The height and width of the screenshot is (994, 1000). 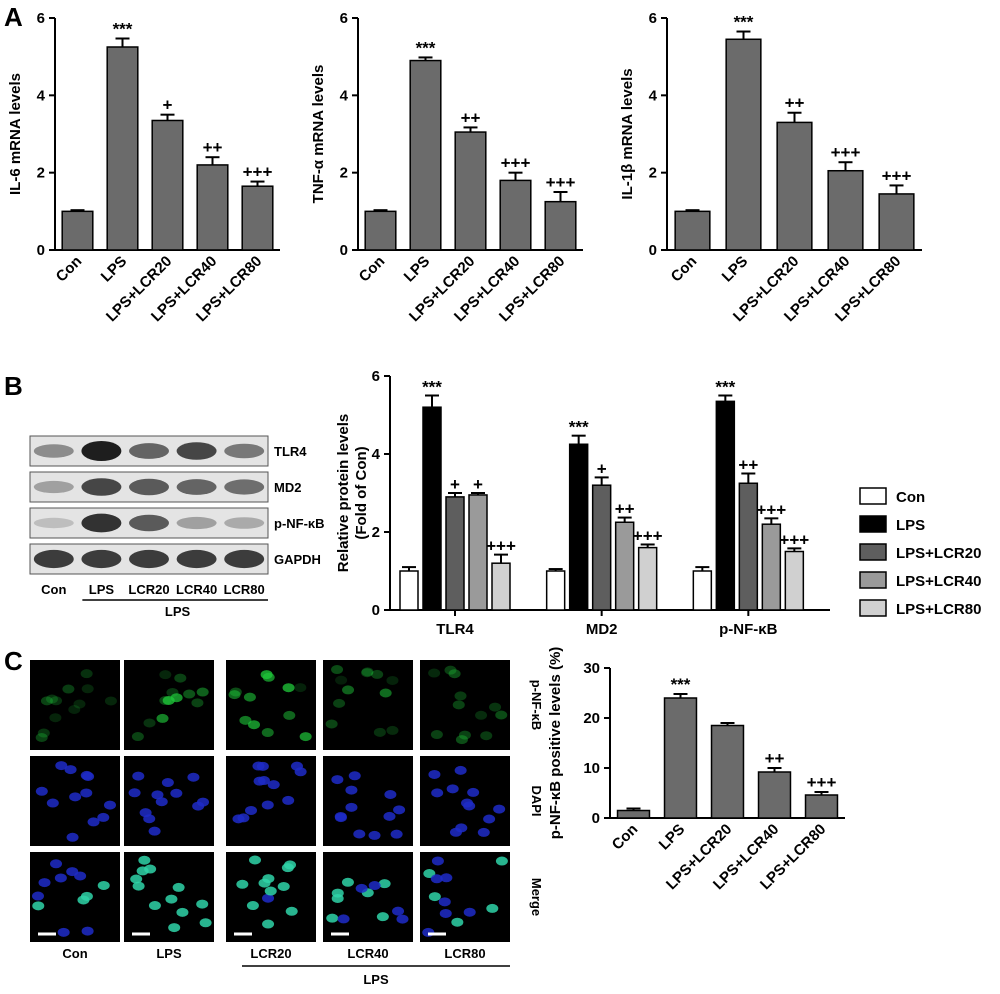 I want to click on a3-x-tick-label-1: LPS, so click(x=735, y=269).